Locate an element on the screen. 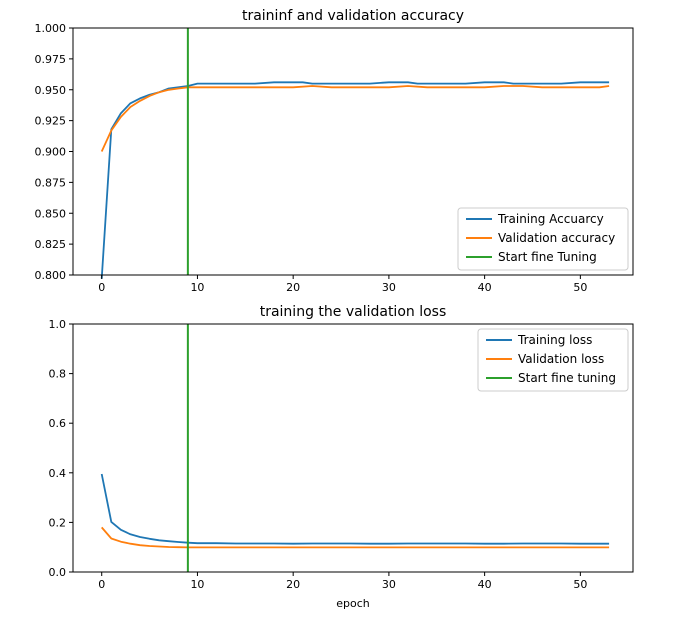 This screenshot has width=697, height=634. y-tick-label: 0.2 is located at coordinates (58, 522).